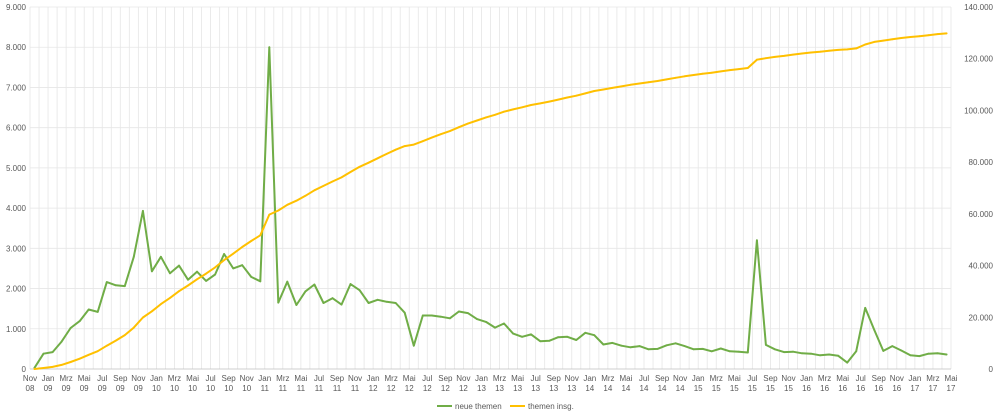 This screenshot has width=1000, height=414. I want to click on left-tick-label: 6.000, so click(16, 128).